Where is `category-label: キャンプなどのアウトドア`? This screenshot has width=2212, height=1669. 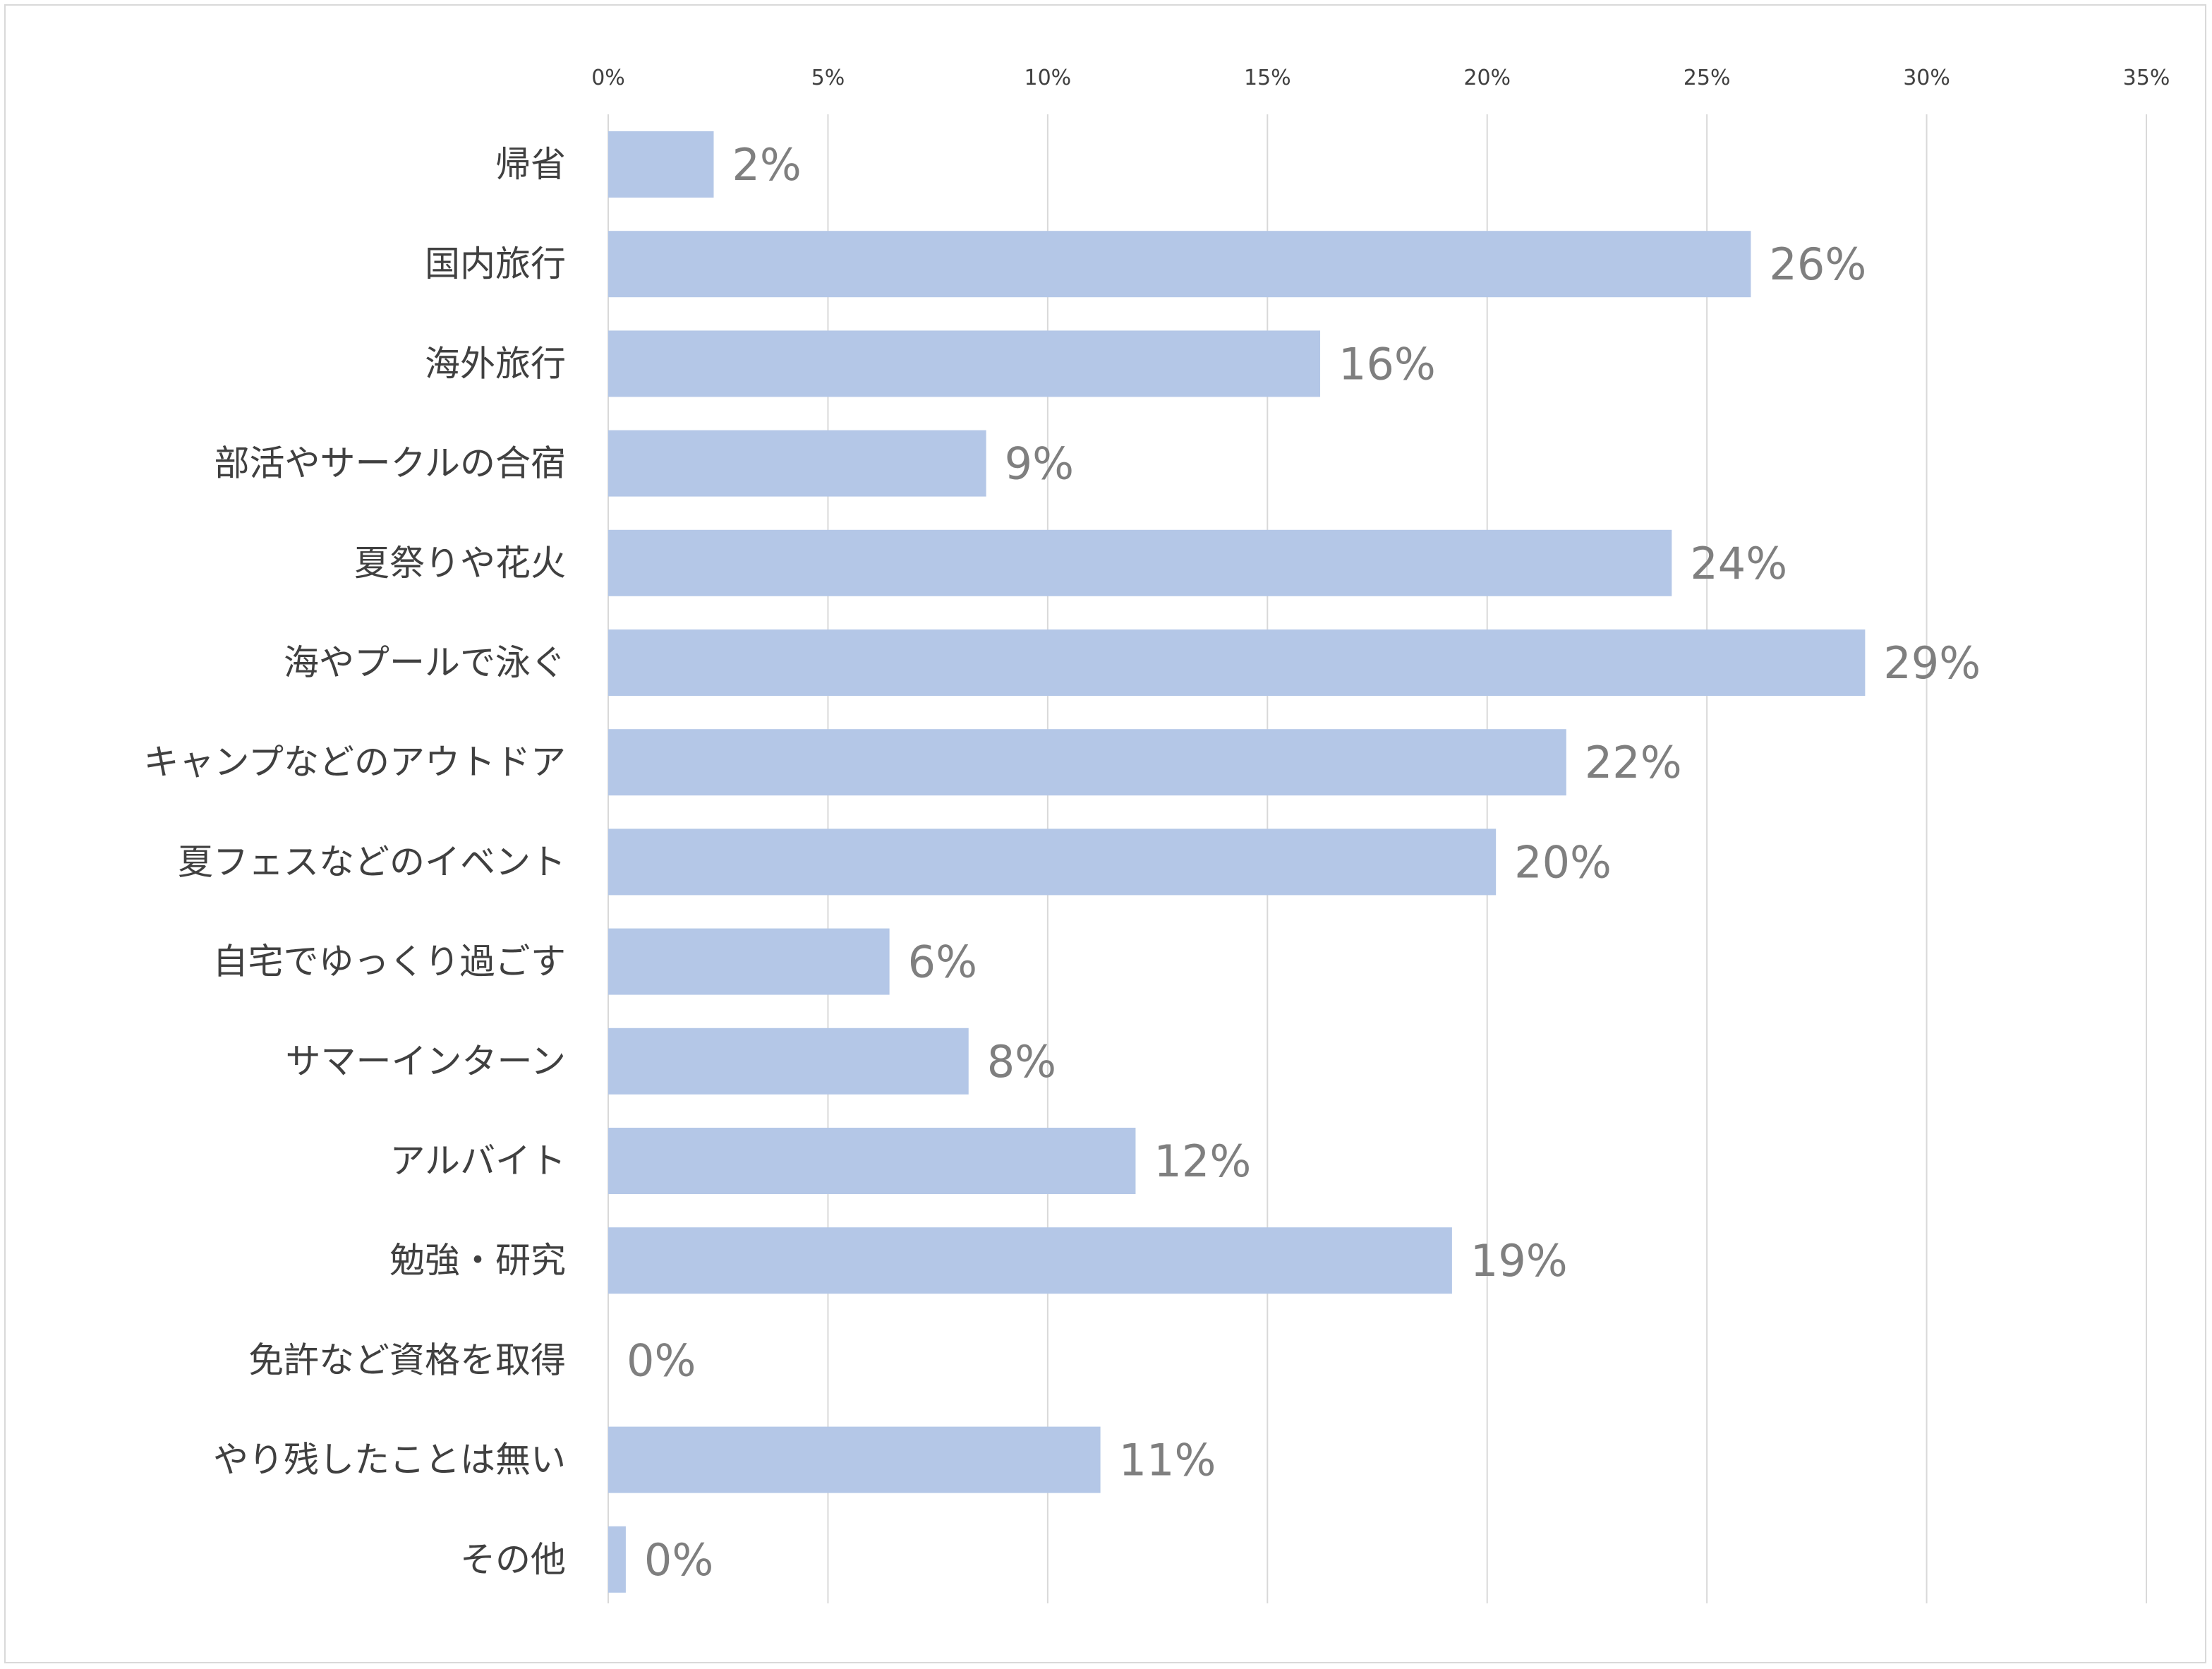 category-label: キャンプなどのアウトドア is located at coordinates (355, 762).